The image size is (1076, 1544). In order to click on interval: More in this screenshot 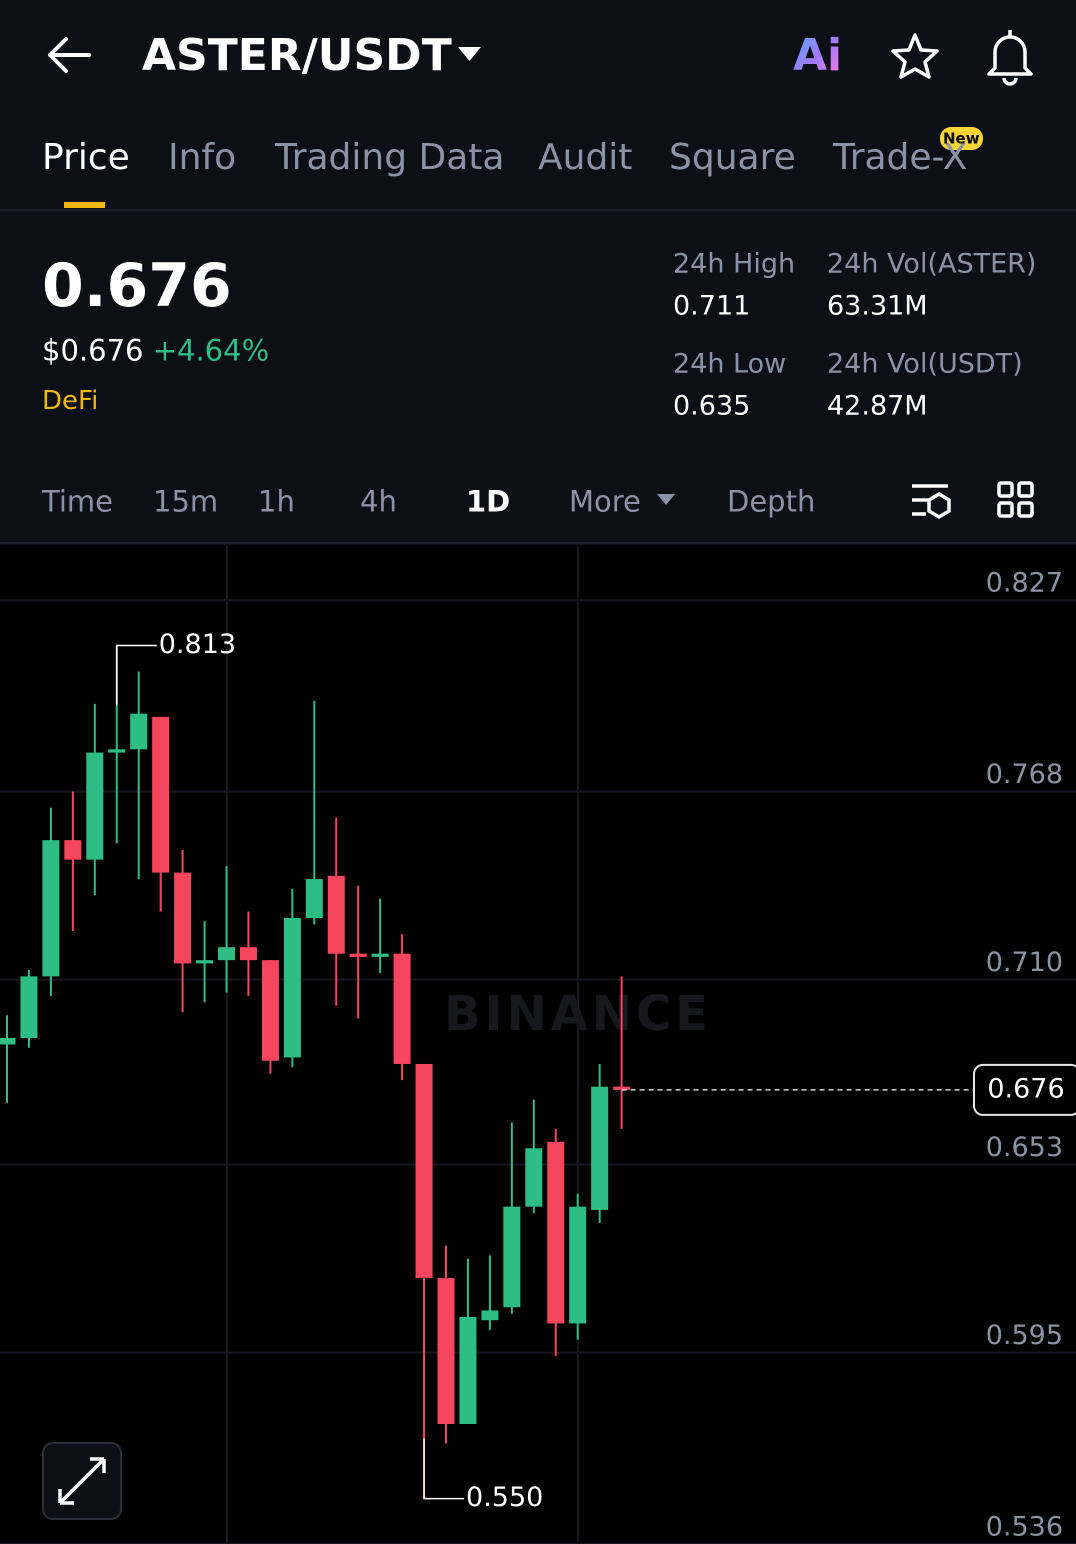, I will do `click(605, 501)`.